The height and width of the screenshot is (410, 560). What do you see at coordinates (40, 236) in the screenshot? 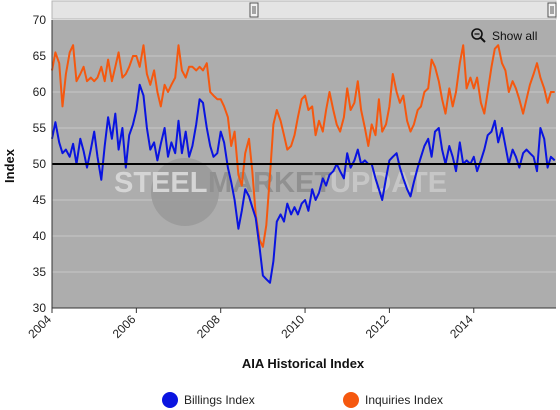
I see `y-tick-label: 40` at bounding box center [40, 236].